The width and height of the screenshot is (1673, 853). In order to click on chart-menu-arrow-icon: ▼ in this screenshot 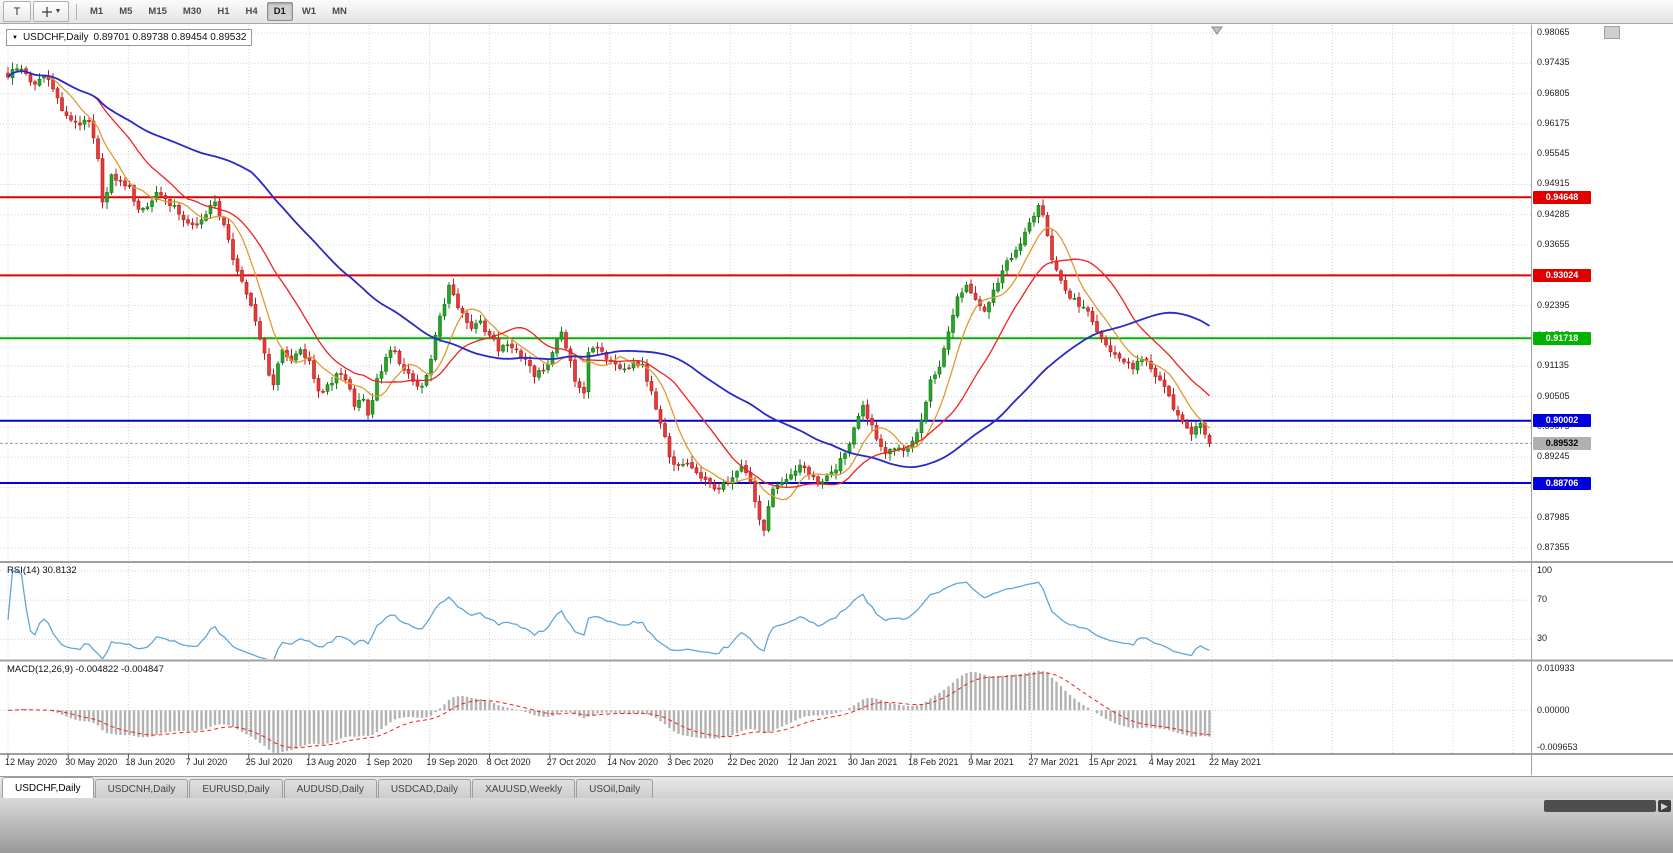, I will do `click(15, 37)`.